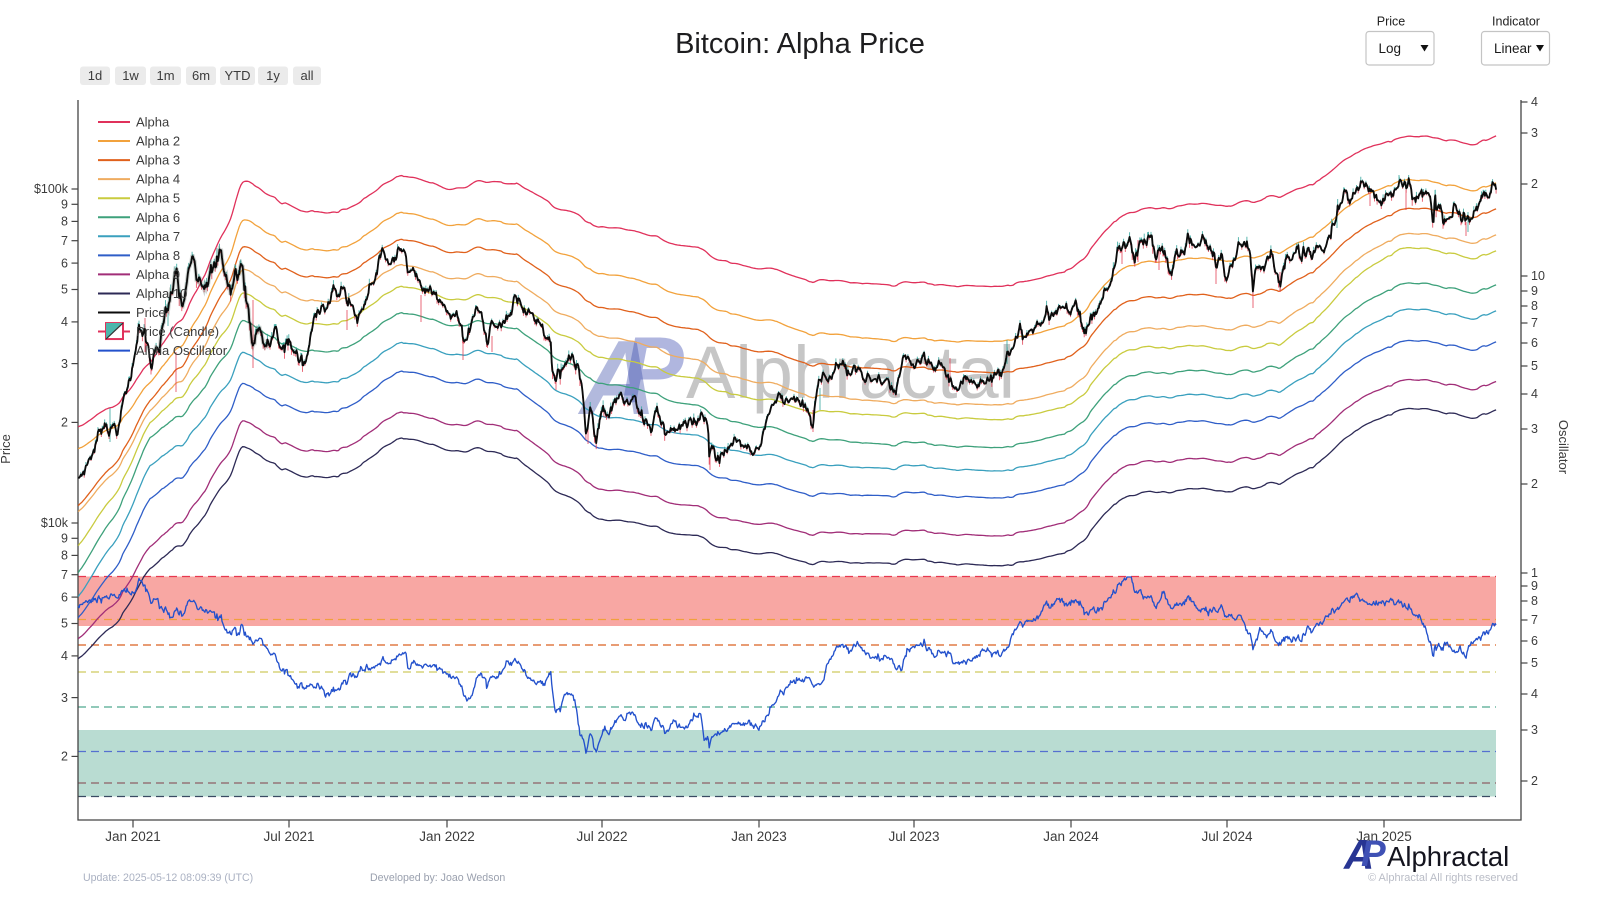  I want to click on svg-text: Indicator, so click(1516, 22).